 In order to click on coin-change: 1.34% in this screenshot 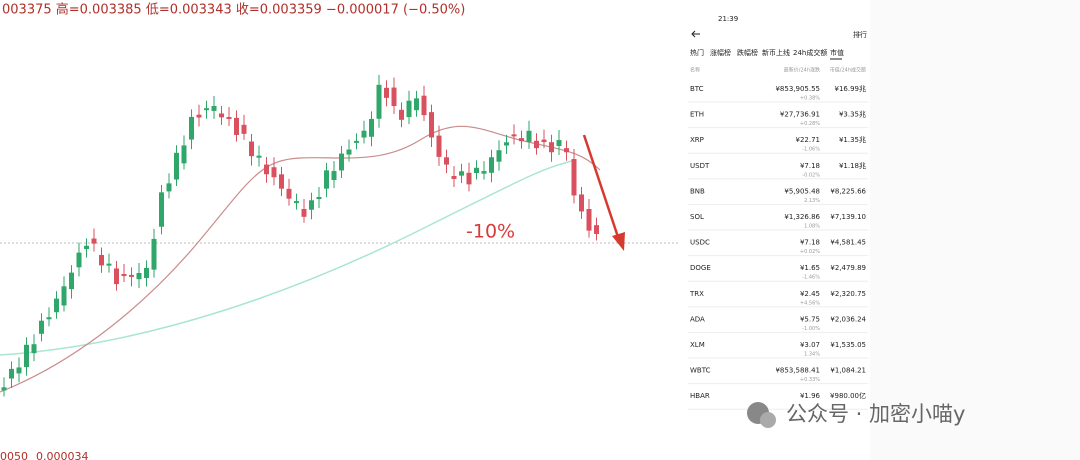, I will do `click(812, 355)`.